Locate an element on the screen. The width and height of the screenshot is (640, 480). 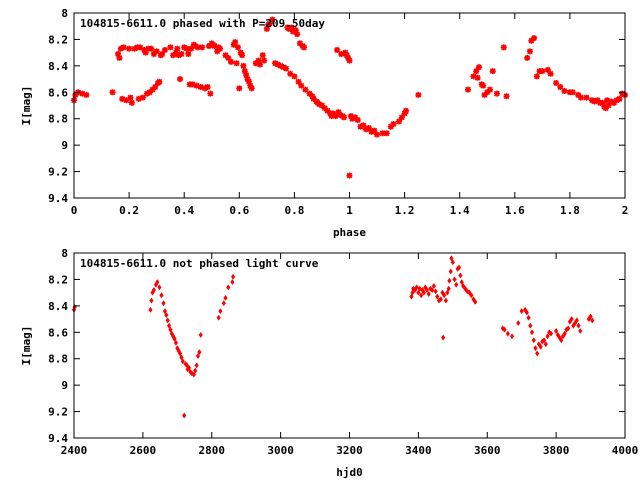
unphased-y-tick-label: 8.8 is located at coordinates (58, 359).